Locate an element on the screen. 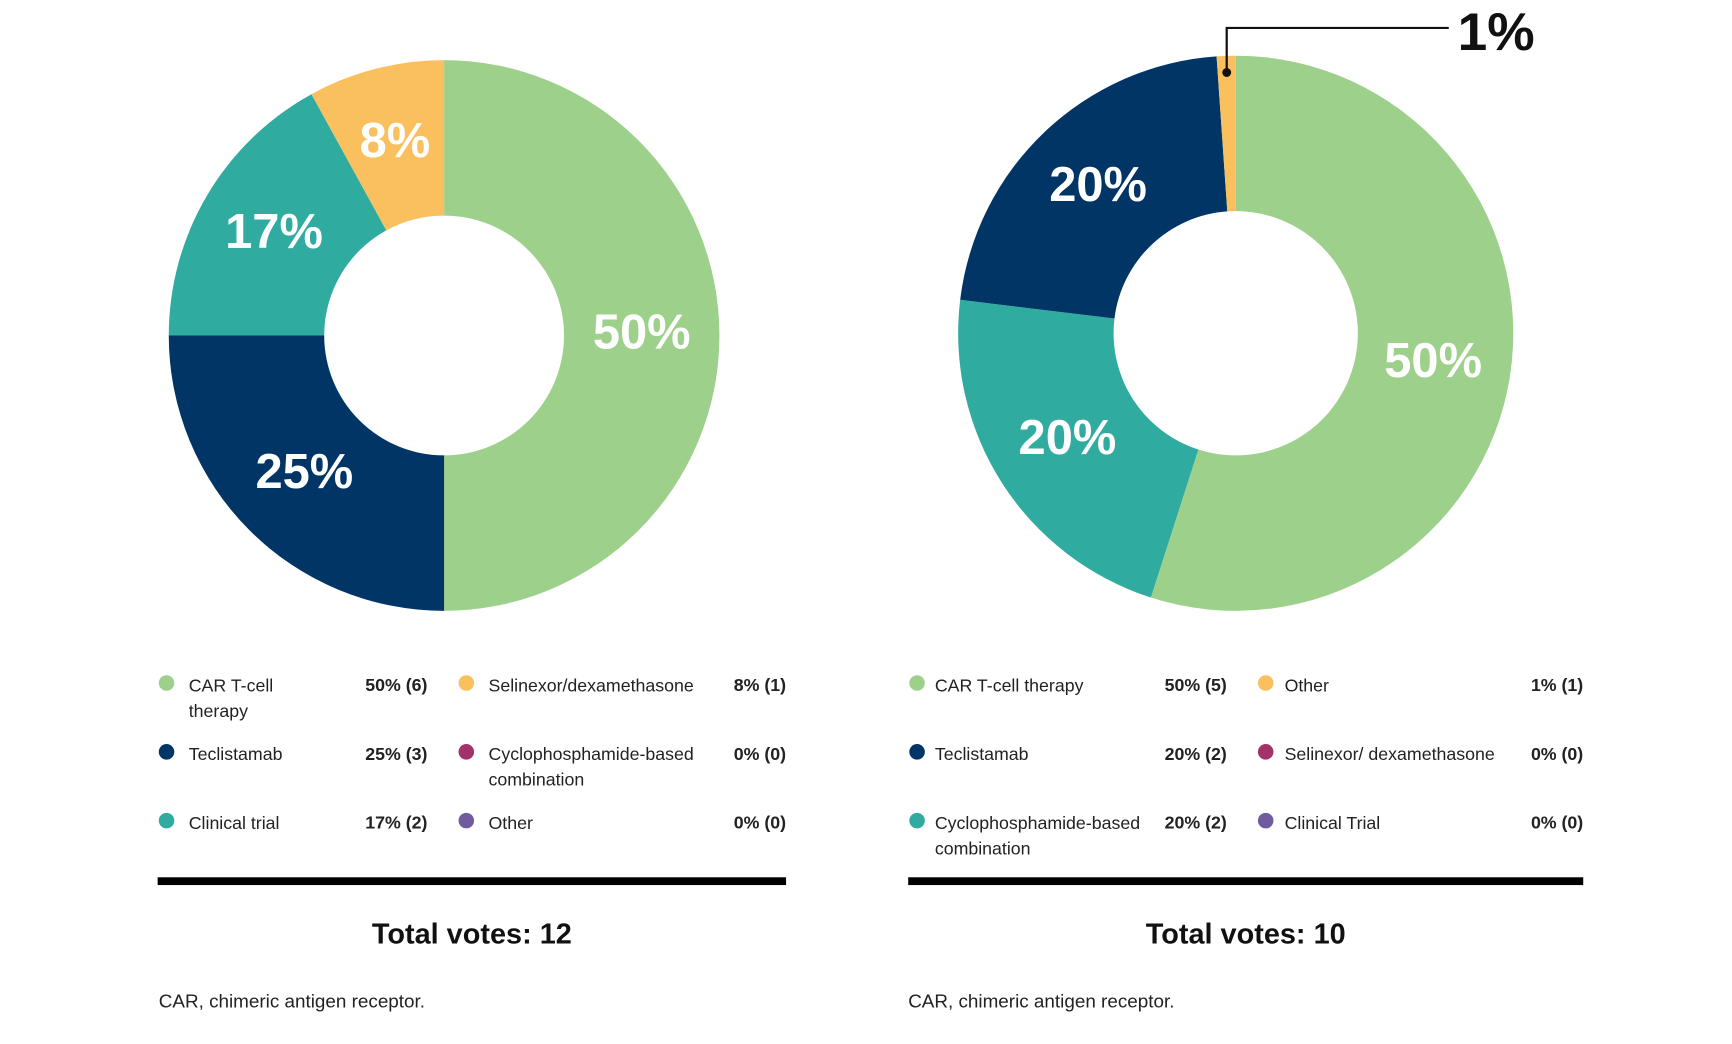  slice-label: 25% is located at coordinates (304, 472).